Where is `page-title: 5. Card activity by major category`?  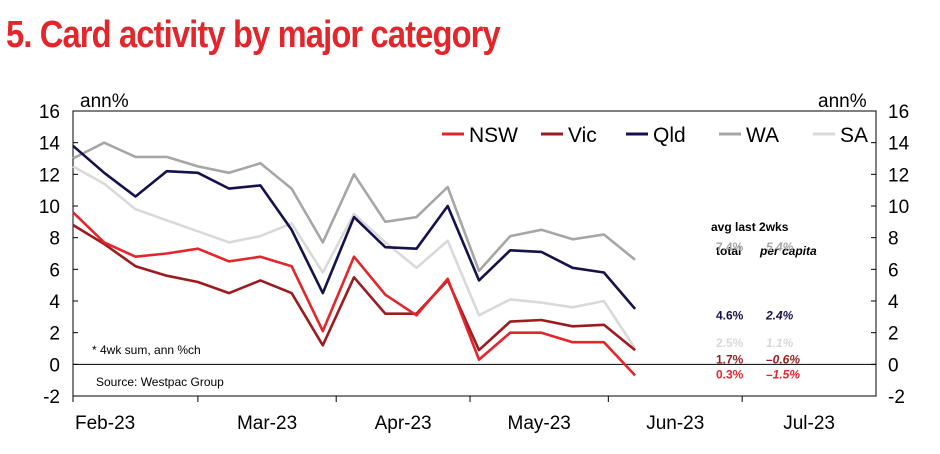
page-title: 5. Card activity by major category is located at coordinates (253, 35).